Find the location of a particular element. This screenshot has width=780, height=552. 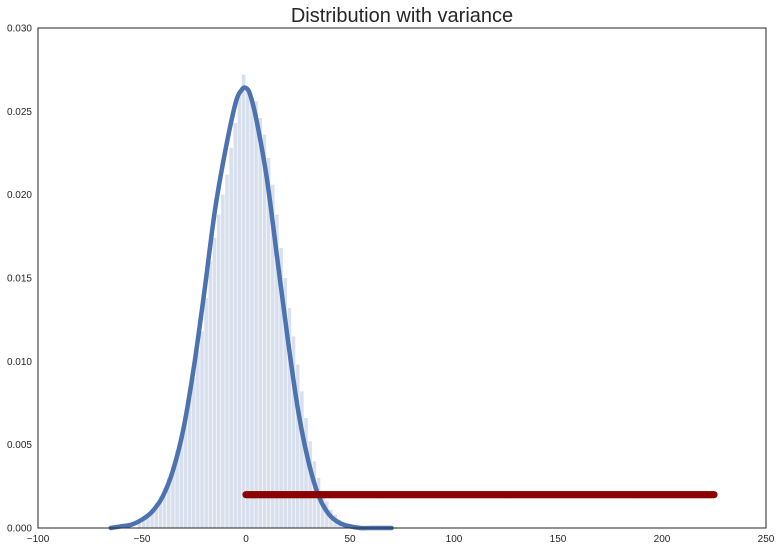

y-tick-label: 0.005 is located at coordinates (19, 445).